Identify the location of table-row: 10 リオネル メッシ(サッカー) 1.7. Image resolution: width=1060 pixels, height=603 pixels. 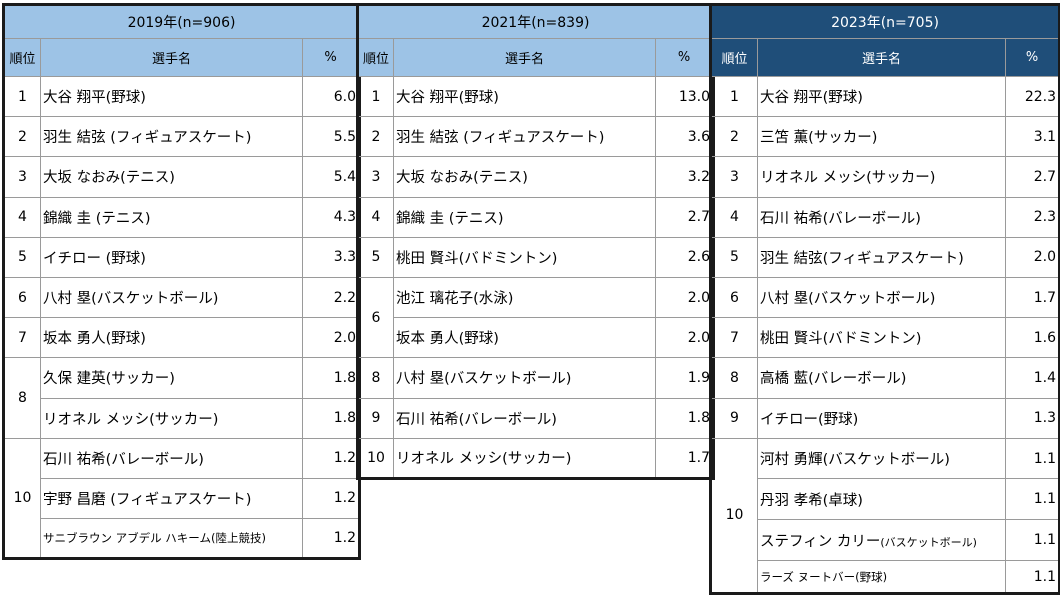
(536, 458).